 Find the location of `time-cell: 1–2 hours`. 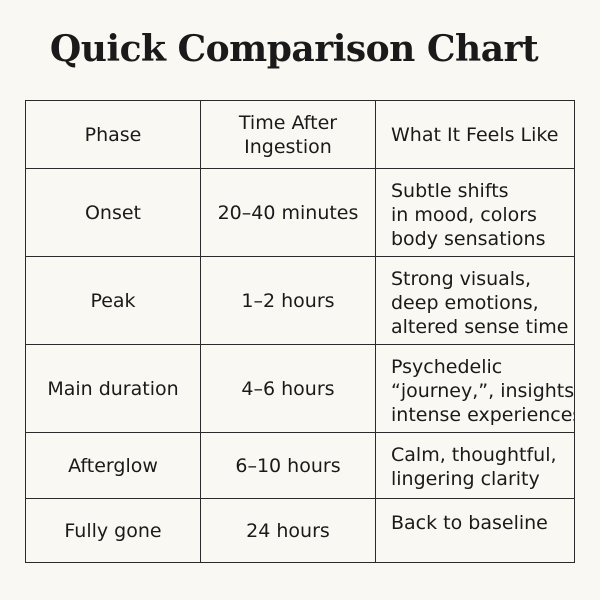

time-cell: 1–2 hours is located at coordinates (288, 300).